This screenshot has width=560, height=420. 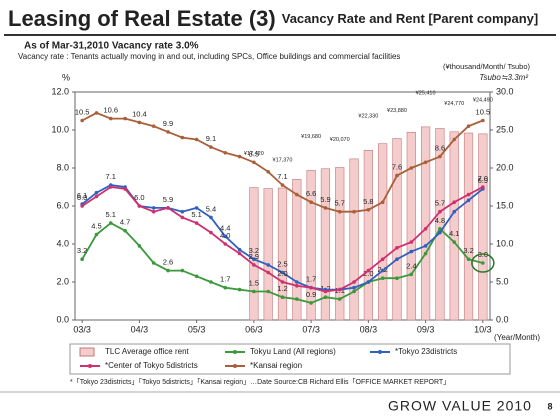 What do you see at coordinates (483, 100) in the screenshot?
I see `bar-label: ¥24,490` at bounding box center [483, 100].